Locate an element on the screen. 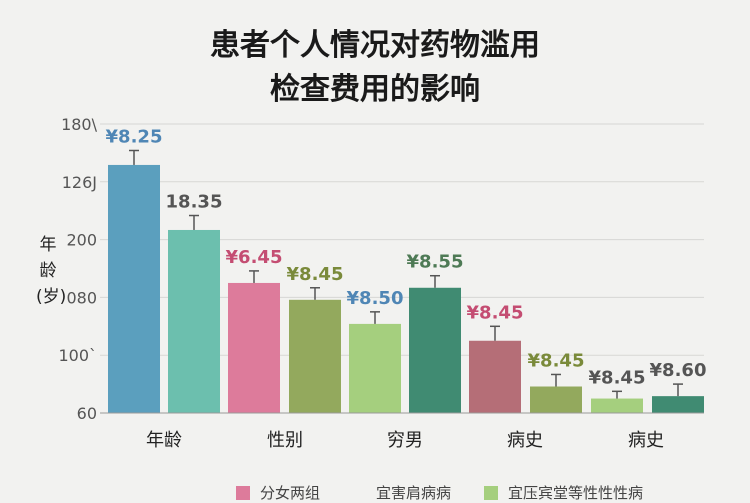  x-tick-label: 性别 is located at coordinates (285, 440).